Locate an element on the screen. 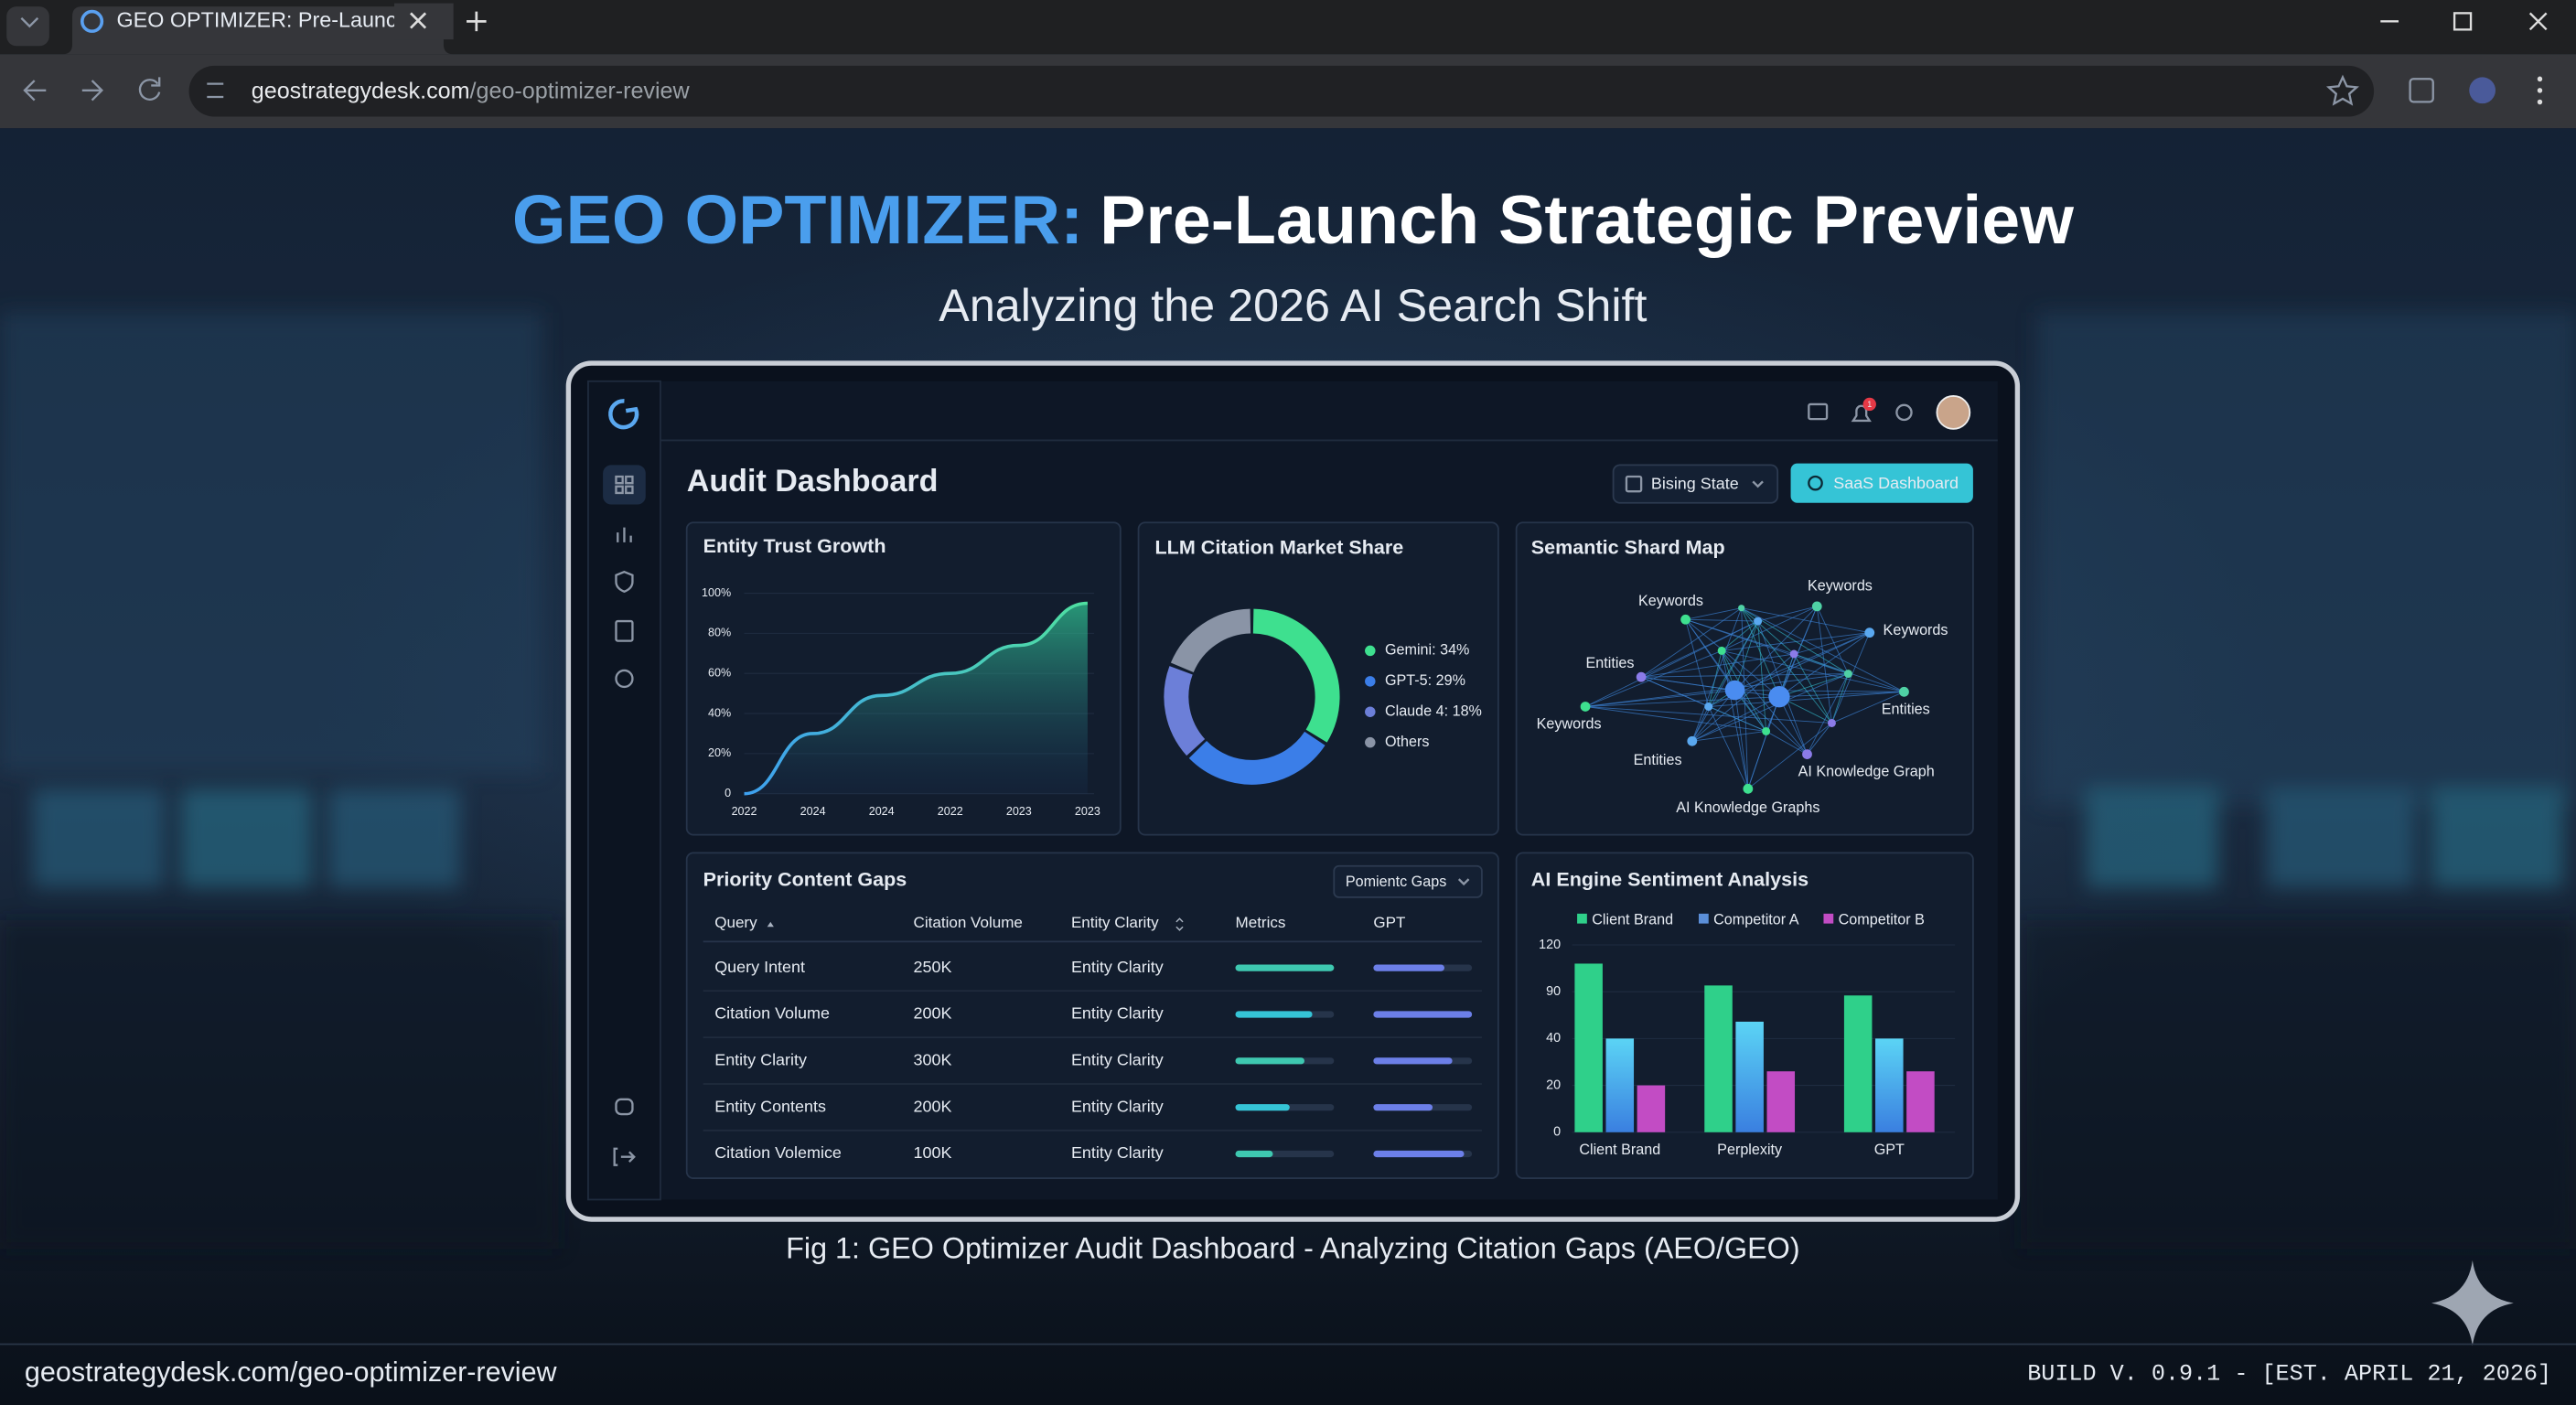 Image resolution: width=2576 pixels, height=1405 pixels. forward-button is located at coordinates (92, 91).